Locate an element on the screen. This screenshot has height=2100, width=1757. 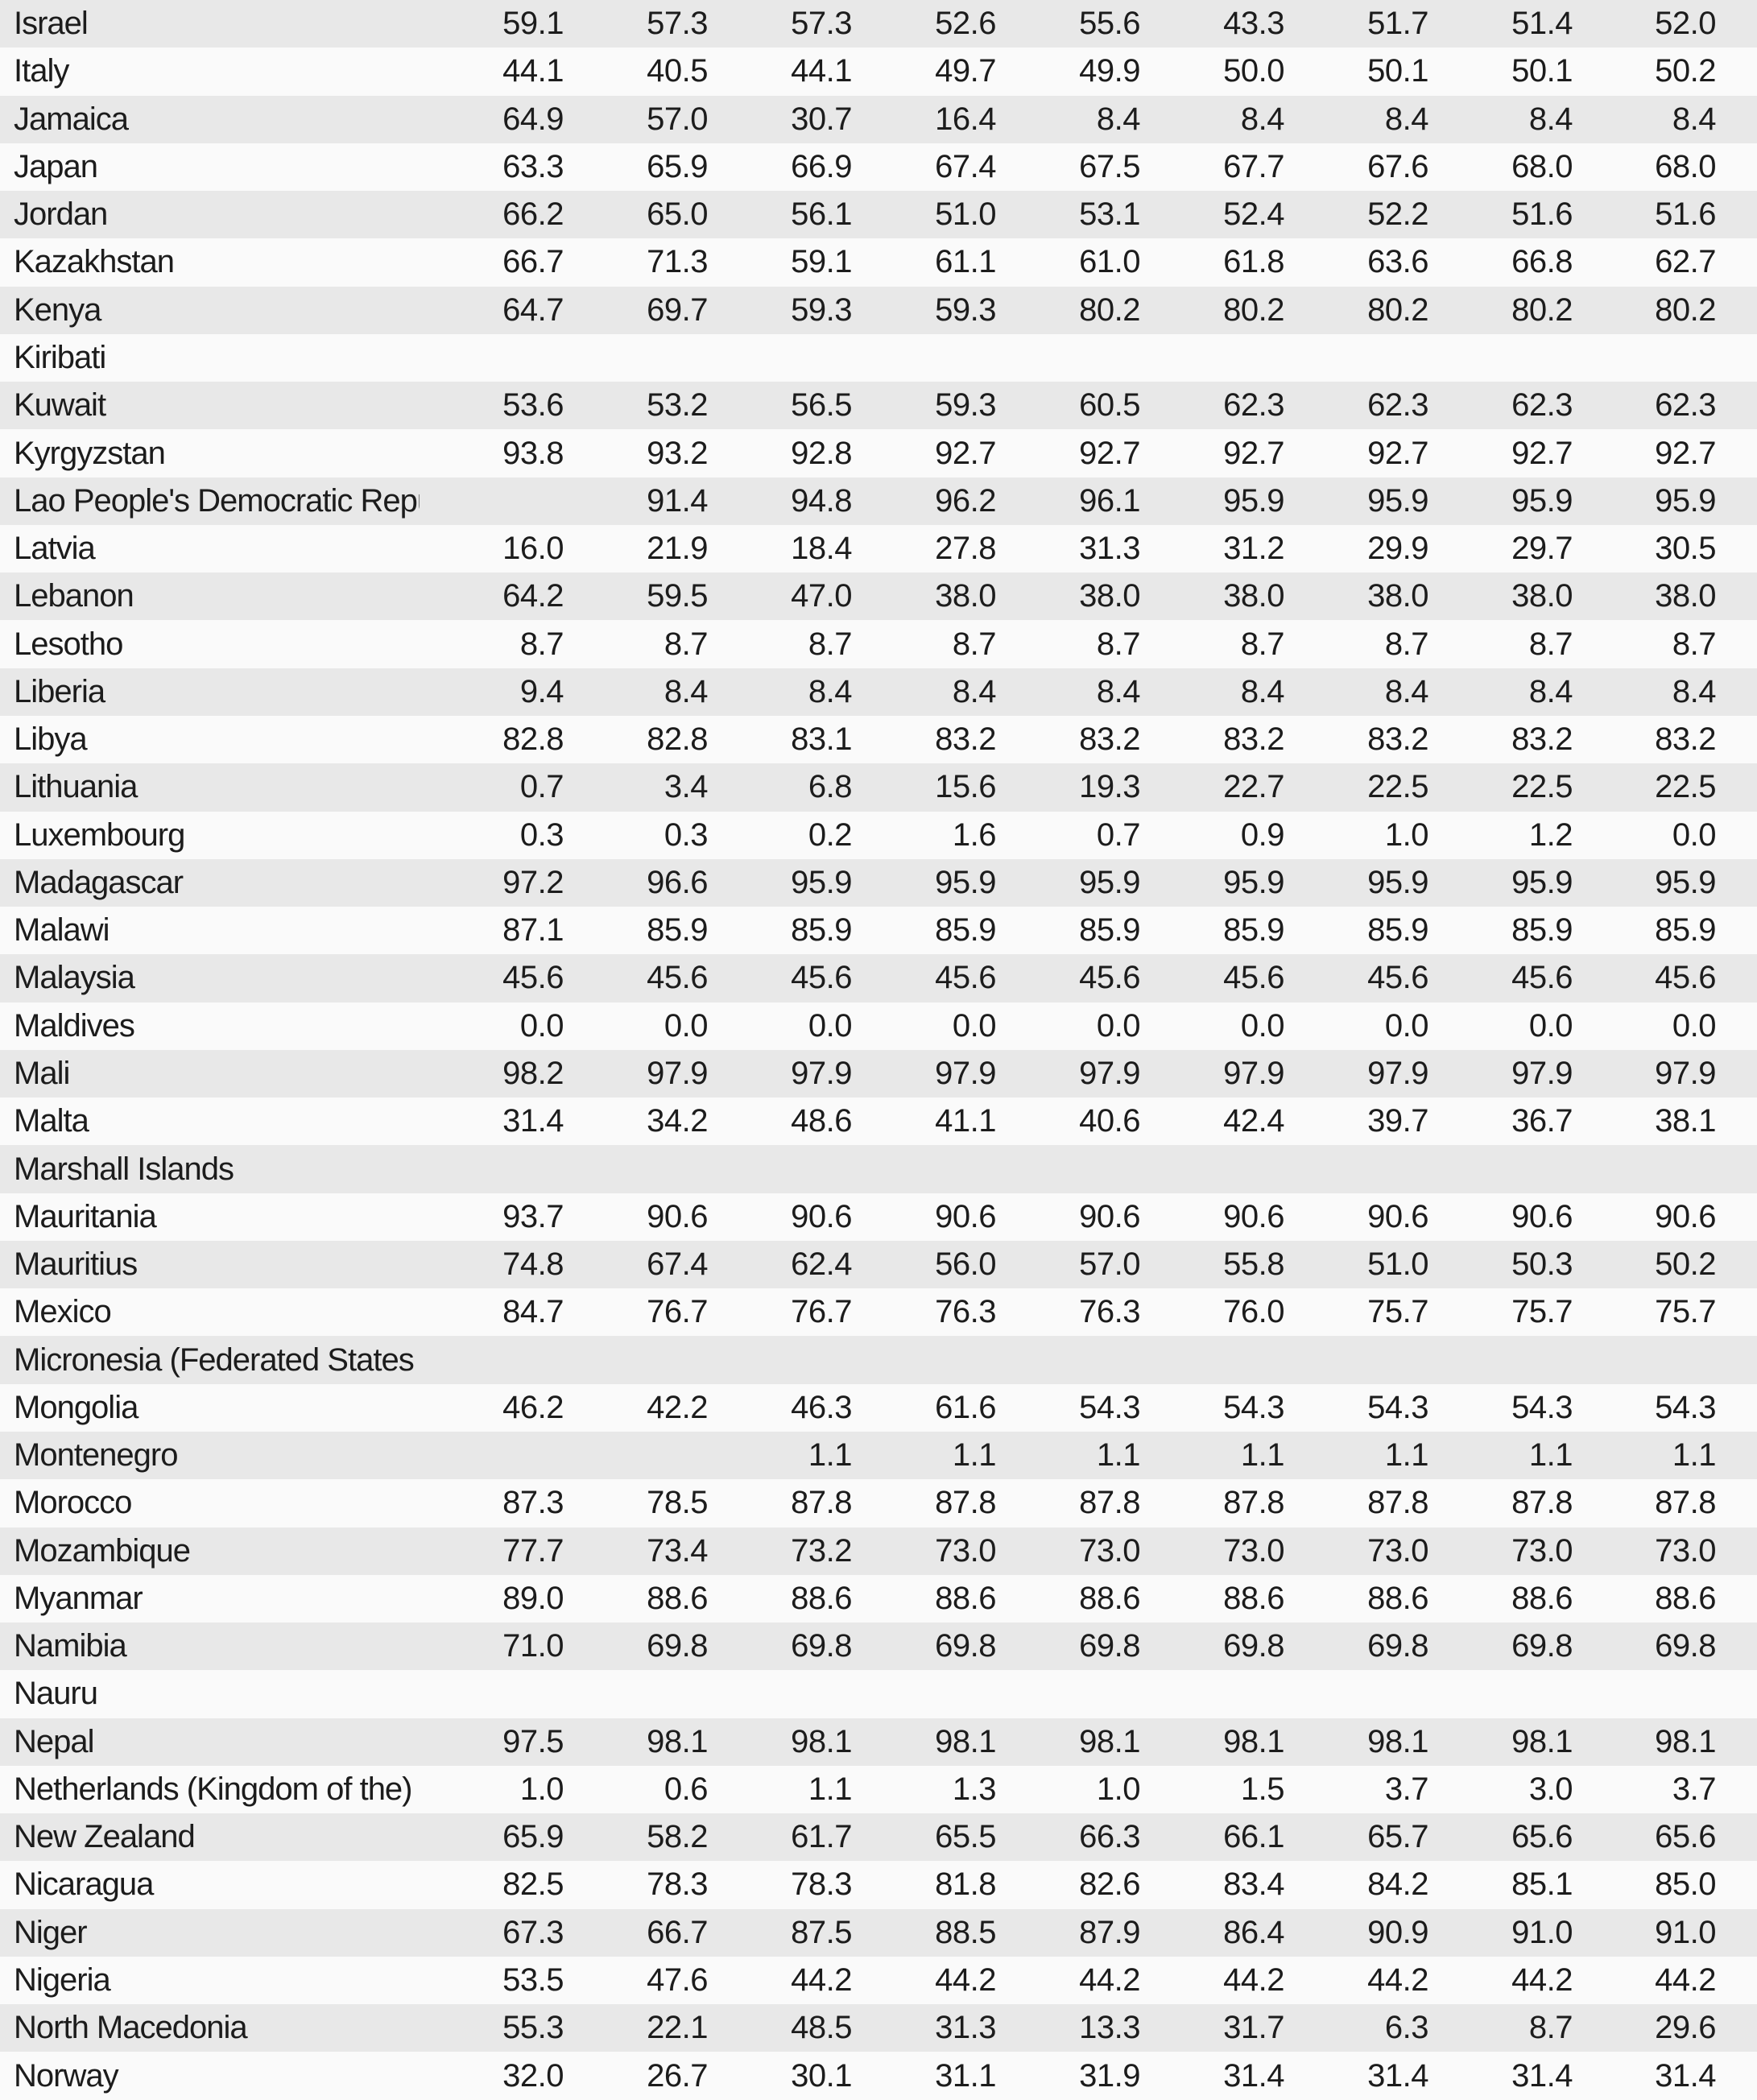
value-cell: 59.3 is located at coordinates (821, 309).